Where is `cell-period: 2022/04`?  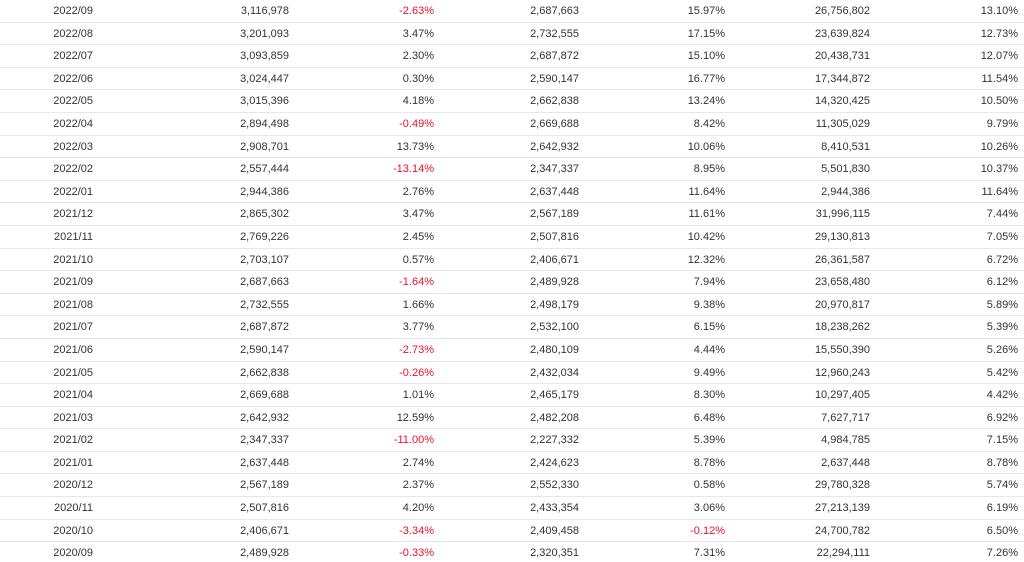 cell-period: 2022/04 is located at coordinates (73, 123).